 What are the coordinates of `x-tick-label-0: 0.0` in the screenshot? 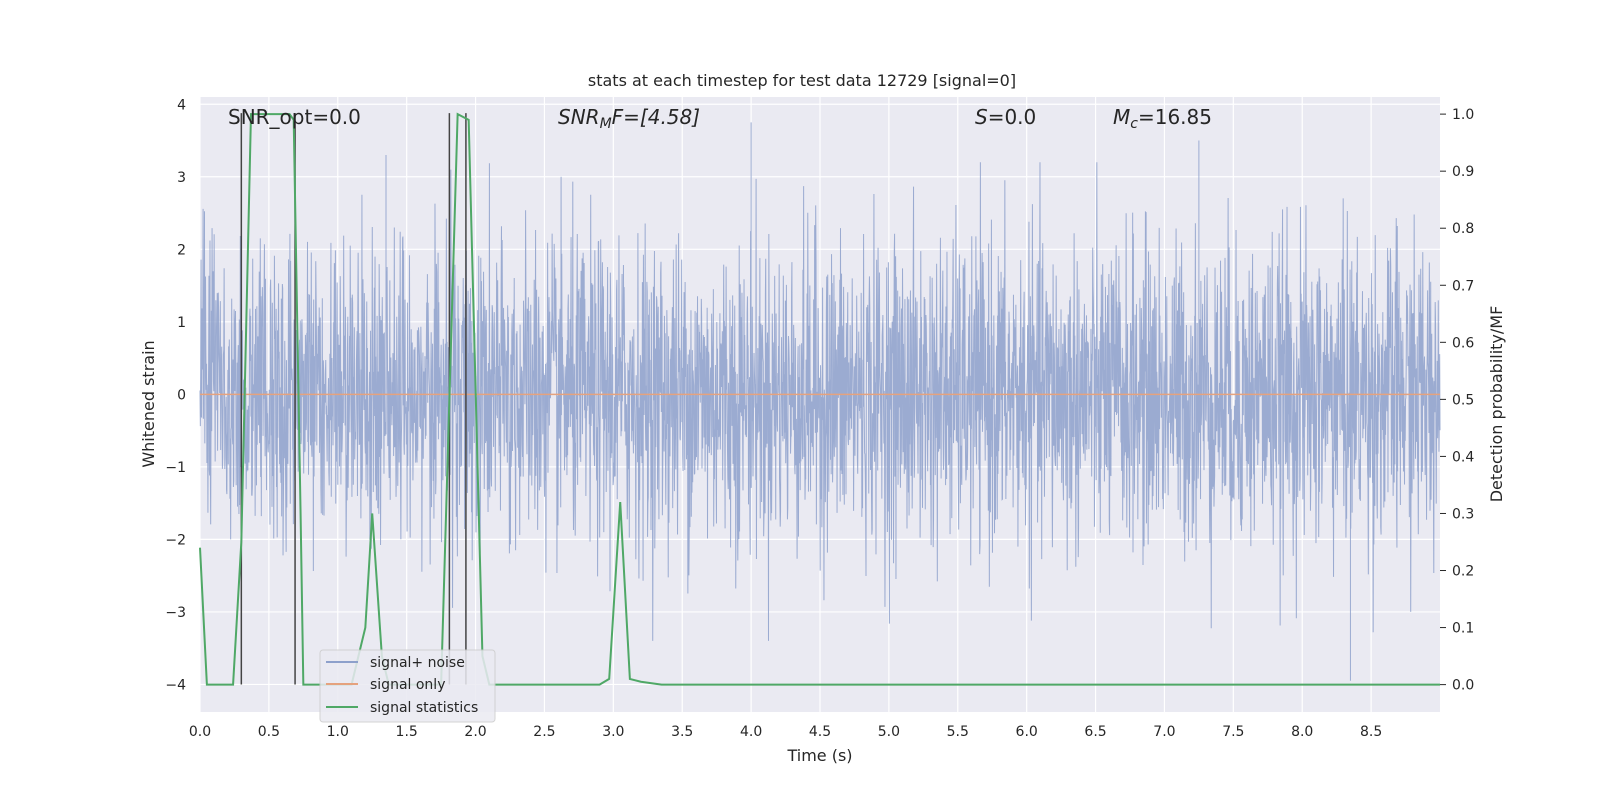 It's located at (200, 732).